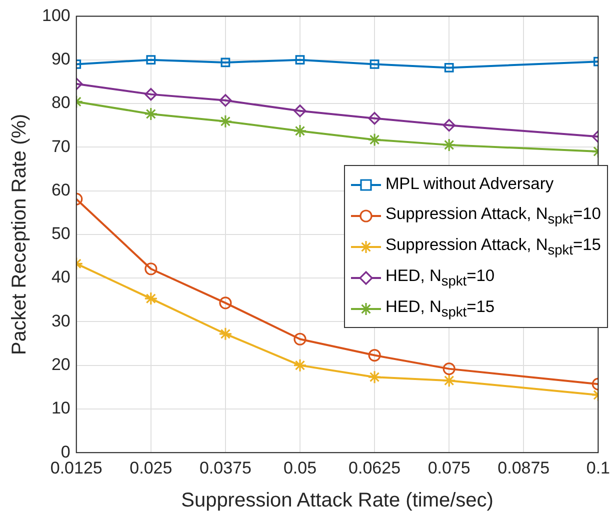 The image size is (616, 521). What do you see at coordinates (151, 468) in the screenshot?
I see `x-tick-label: 0.025` at bounding box center [151, 468].